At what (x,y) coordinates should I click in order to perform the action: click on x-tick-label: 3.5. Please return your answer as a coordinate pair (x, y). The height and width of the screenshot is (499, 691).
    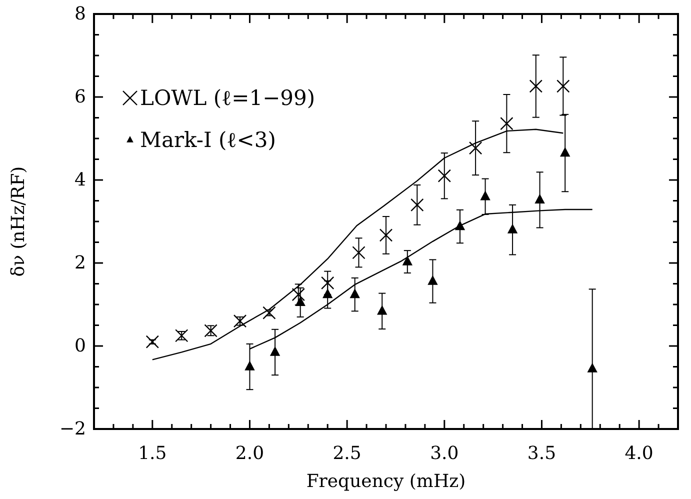
    Looking at the image, I should click on (541, 453).